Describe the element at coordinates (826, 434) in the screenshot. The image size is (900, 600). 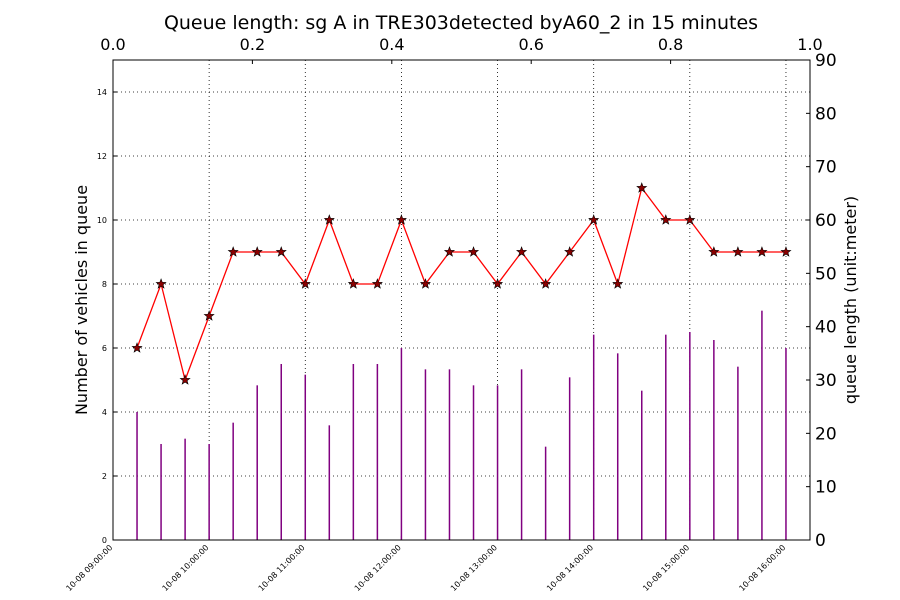
I see `y2-tick-label: 20` at that location.